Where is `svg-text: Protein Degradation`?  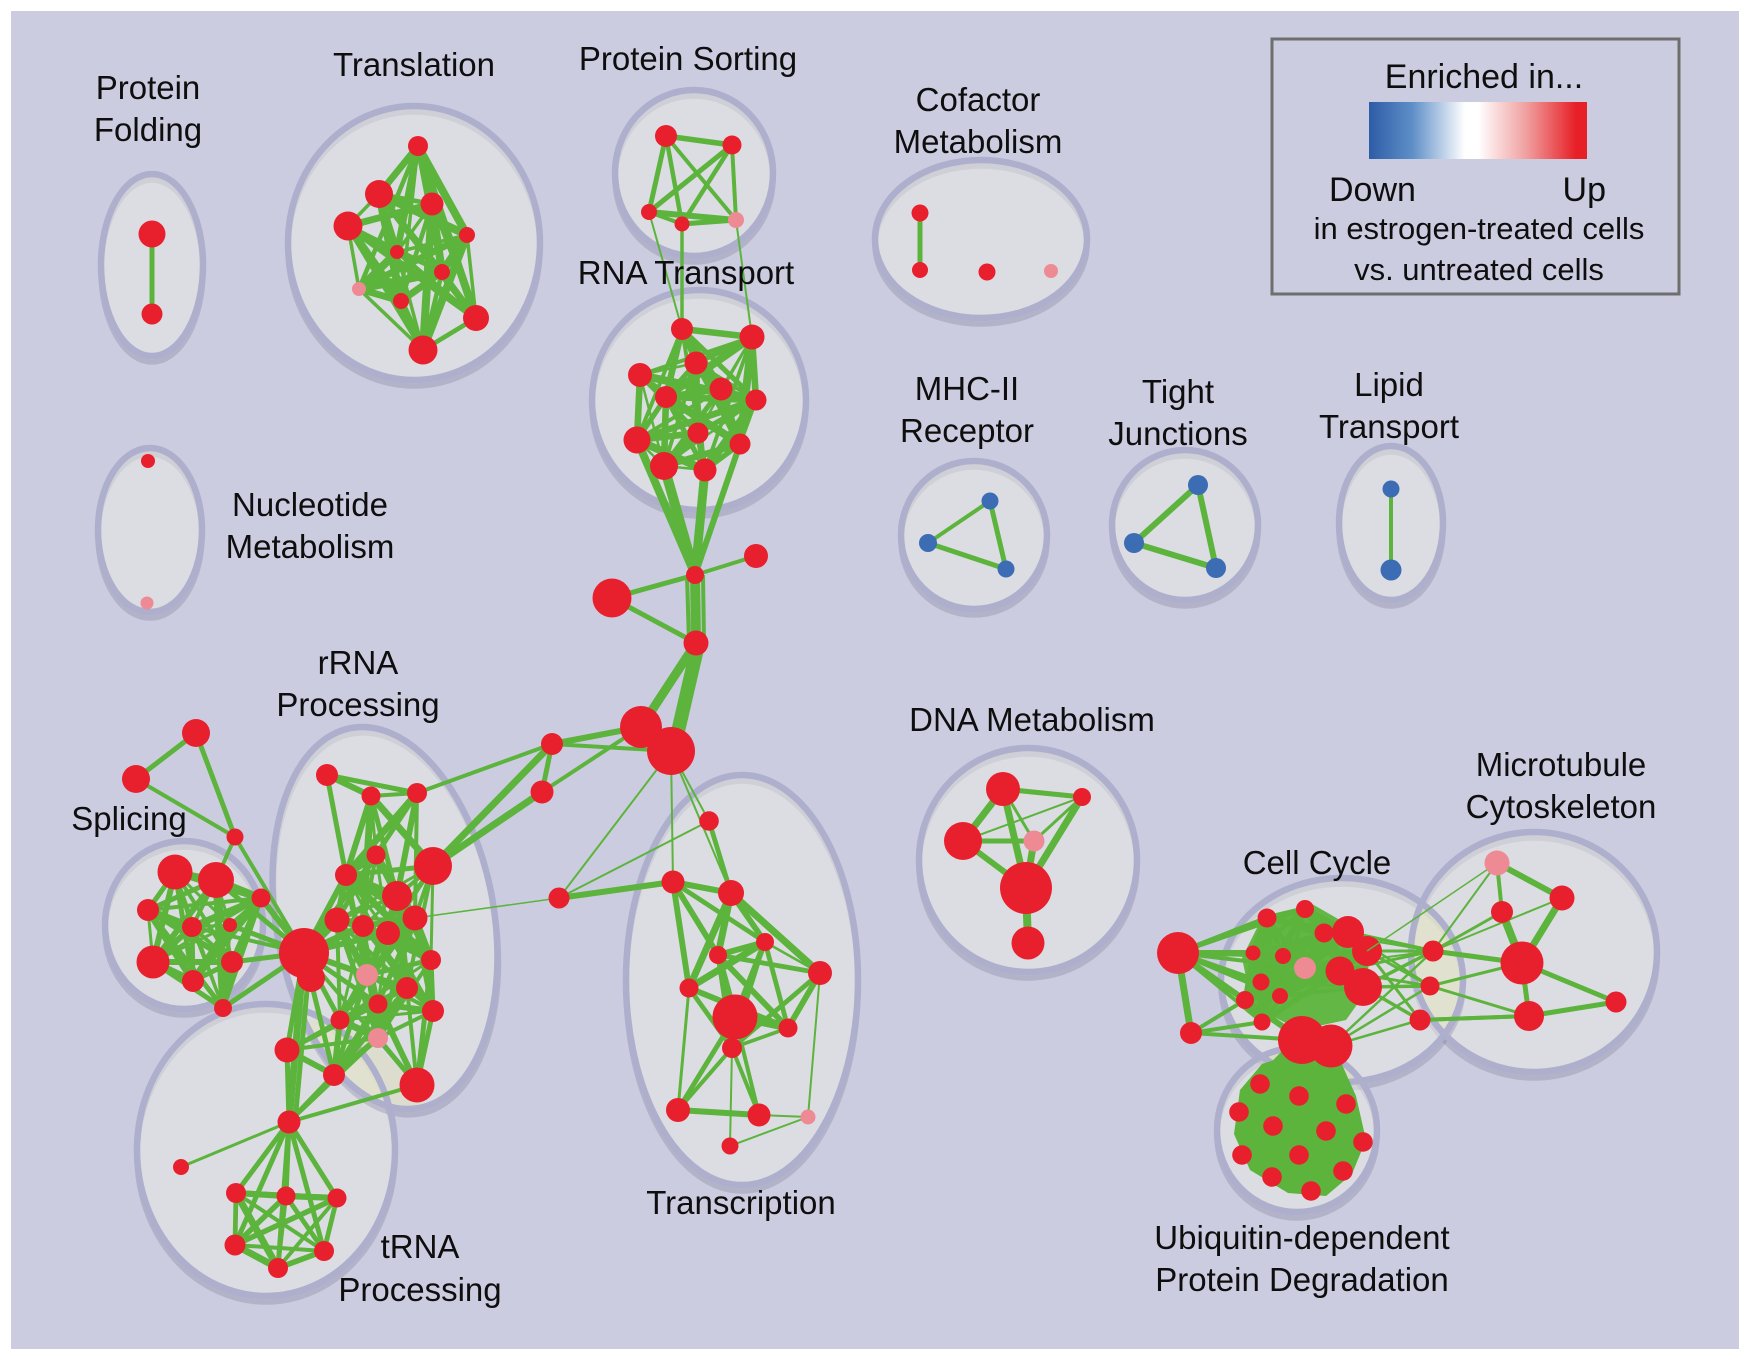 svg-text: Protein Degradation is located at coordinates (1302, 1279).